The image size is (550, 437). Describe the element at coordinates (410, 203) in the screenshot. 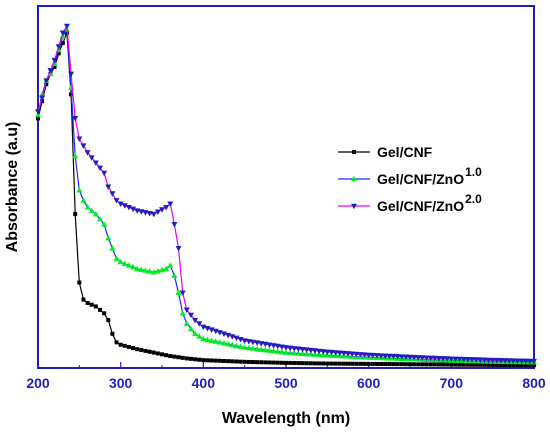

I see `legend-item: Gel/CNF/ZnO 2.0` at that location.